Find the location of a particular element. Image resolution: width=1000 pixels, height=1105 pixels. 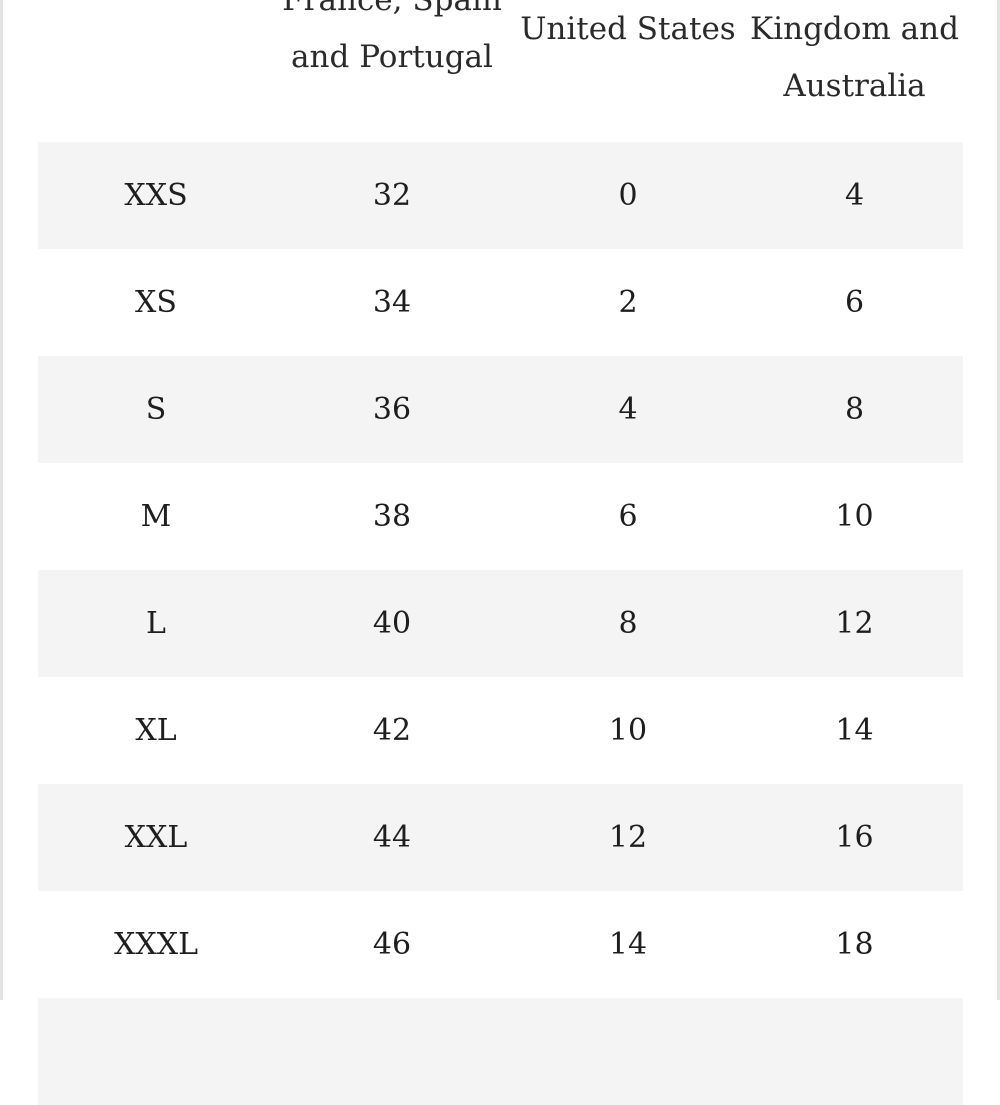

size-value-cell: 18 is located at coordinates (854, 944).